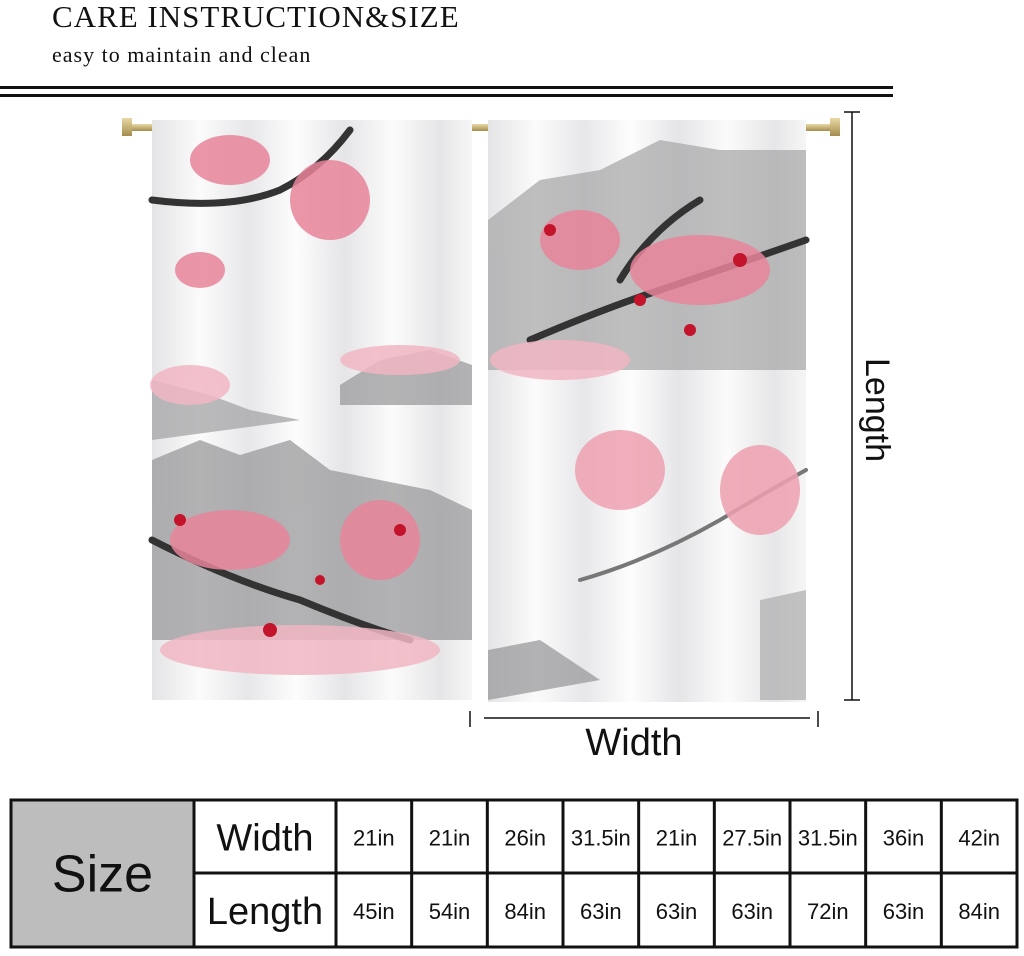  What do you see at coordinates (181, 54) in the screenshot?
I see `subtitle: easy to maintain and clean` at bounding box center [181, 54].